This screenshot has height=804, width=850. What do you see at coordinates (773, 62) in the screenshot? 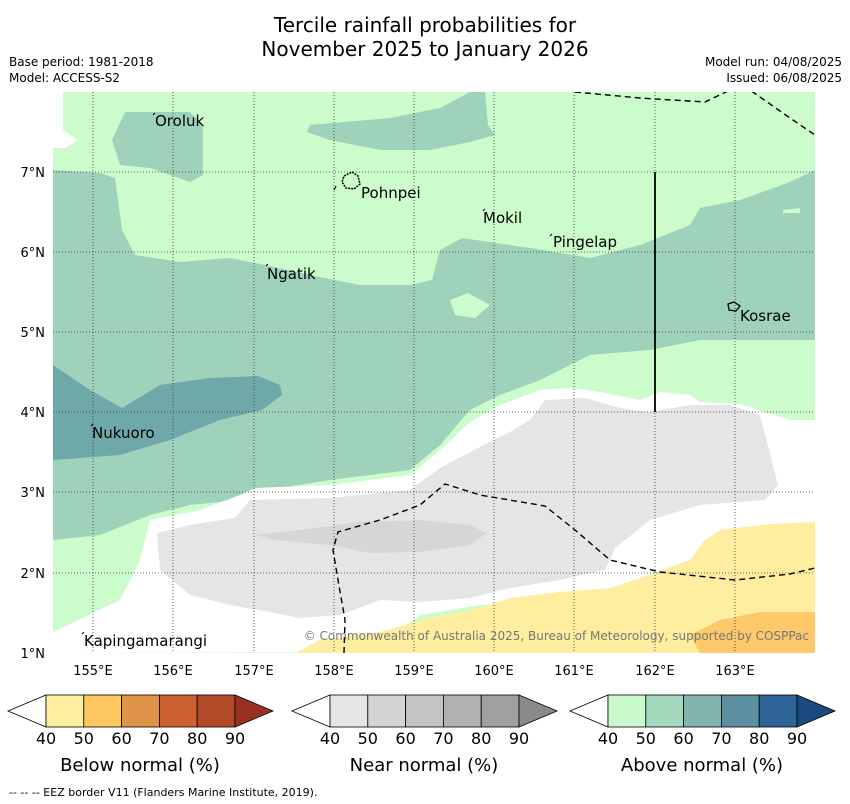
I see `model-run: Model run: 04/08/2025` at bounding box center [773, 62].